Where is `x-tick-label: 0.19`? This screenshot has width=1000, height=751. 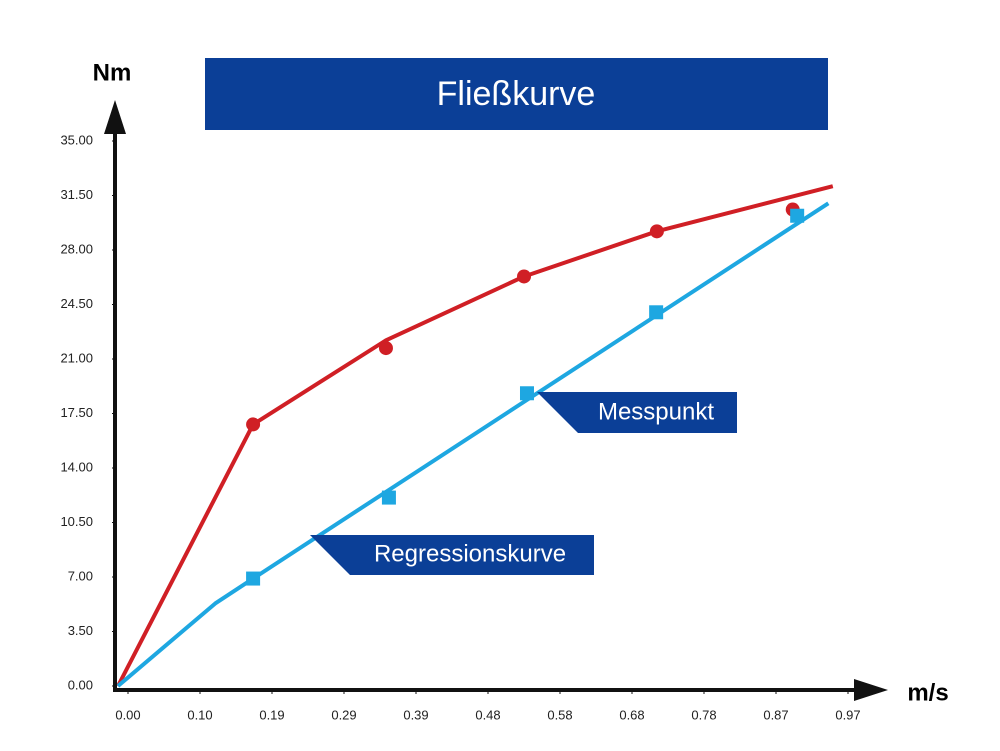
x-tick-label: 0.19 is located at coordinates (271, 714).